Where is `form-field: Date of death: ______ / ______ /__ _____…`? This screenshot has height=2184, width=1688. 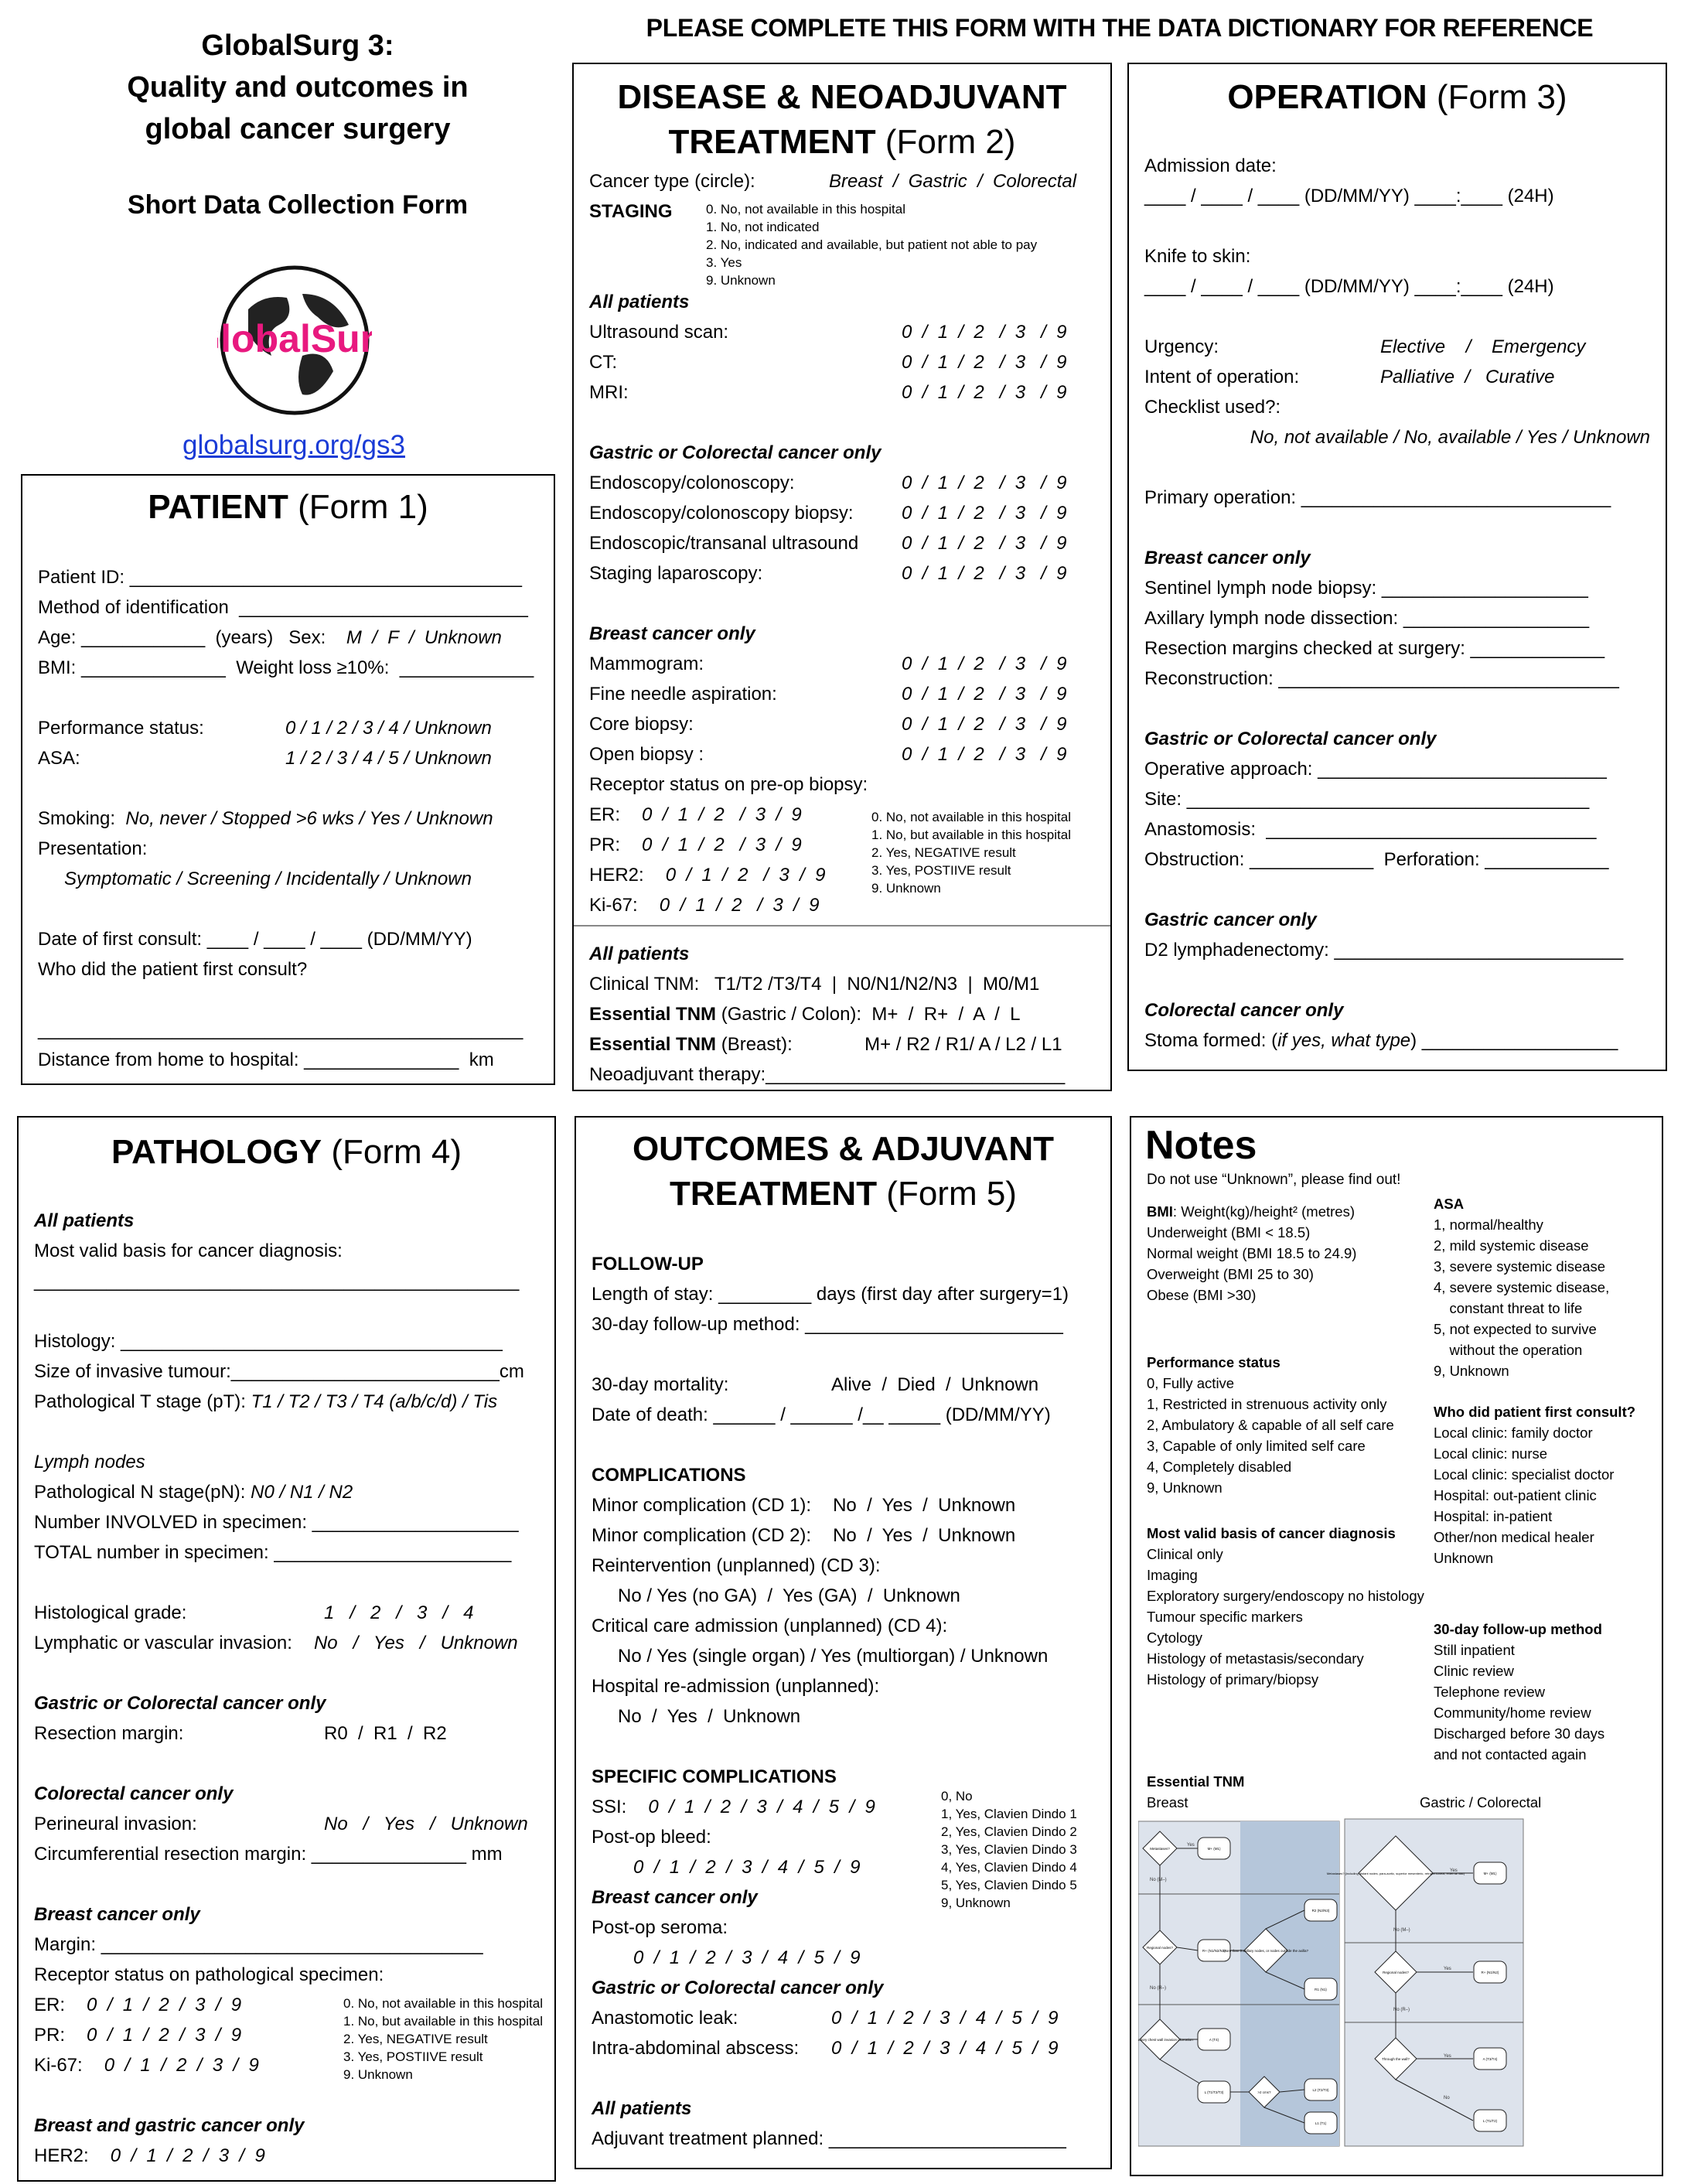
form-field: Date of death: ______ / ______ /__ _____… is located at coordinates (821, 1414).